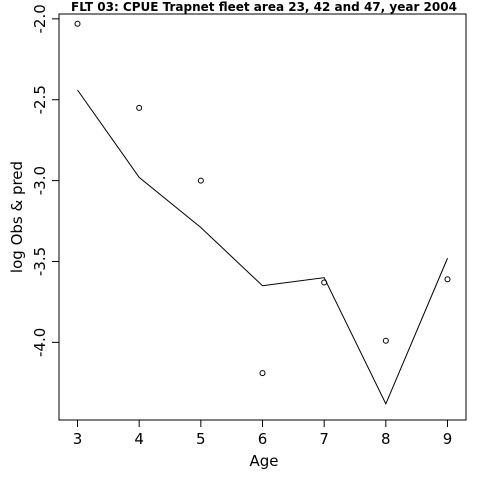 The width and height of the screenshot is (480, 480). What do you see at coordinates (201, 439) in the screenshot?
I see `x-tick-label: 5` at bounding box center [201, 439].